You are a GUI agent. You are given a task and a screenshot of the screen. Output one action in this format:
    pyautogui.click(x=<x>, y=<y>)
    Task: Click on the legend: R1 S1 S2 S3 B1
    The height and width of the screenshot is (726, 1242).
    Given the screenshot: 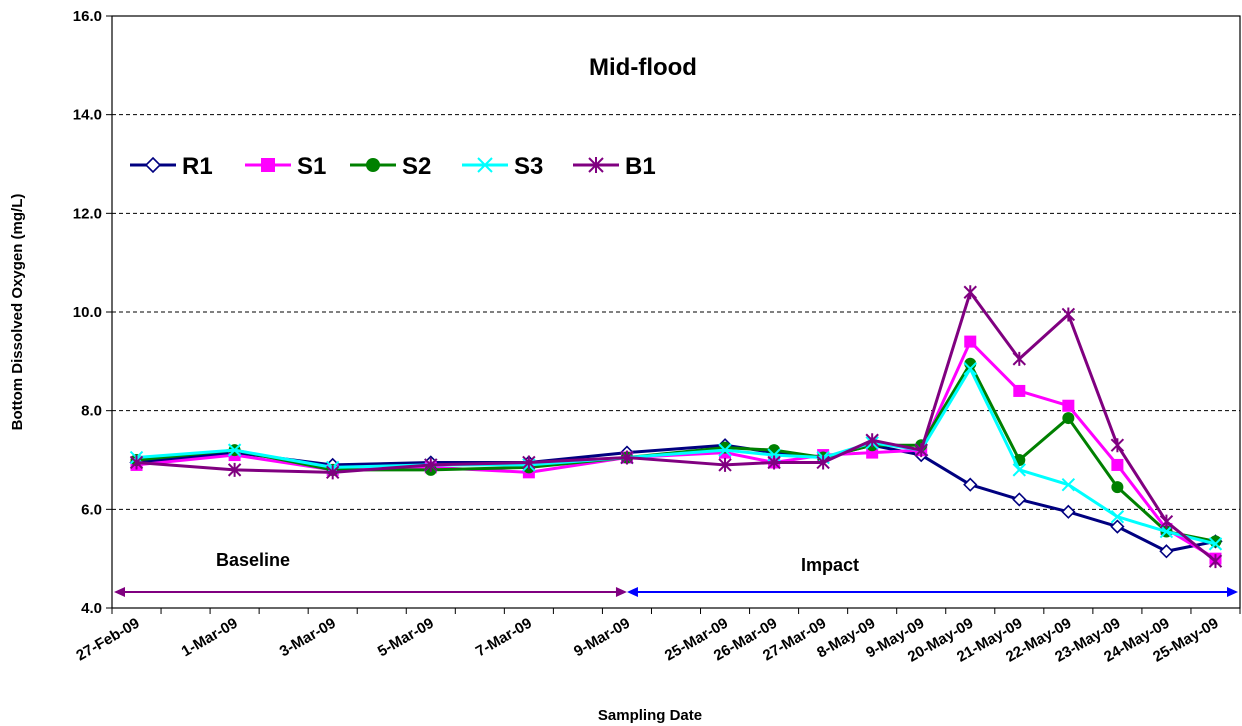 What is the action you would take?
    pyautogui.click(x=393, y=166)
    